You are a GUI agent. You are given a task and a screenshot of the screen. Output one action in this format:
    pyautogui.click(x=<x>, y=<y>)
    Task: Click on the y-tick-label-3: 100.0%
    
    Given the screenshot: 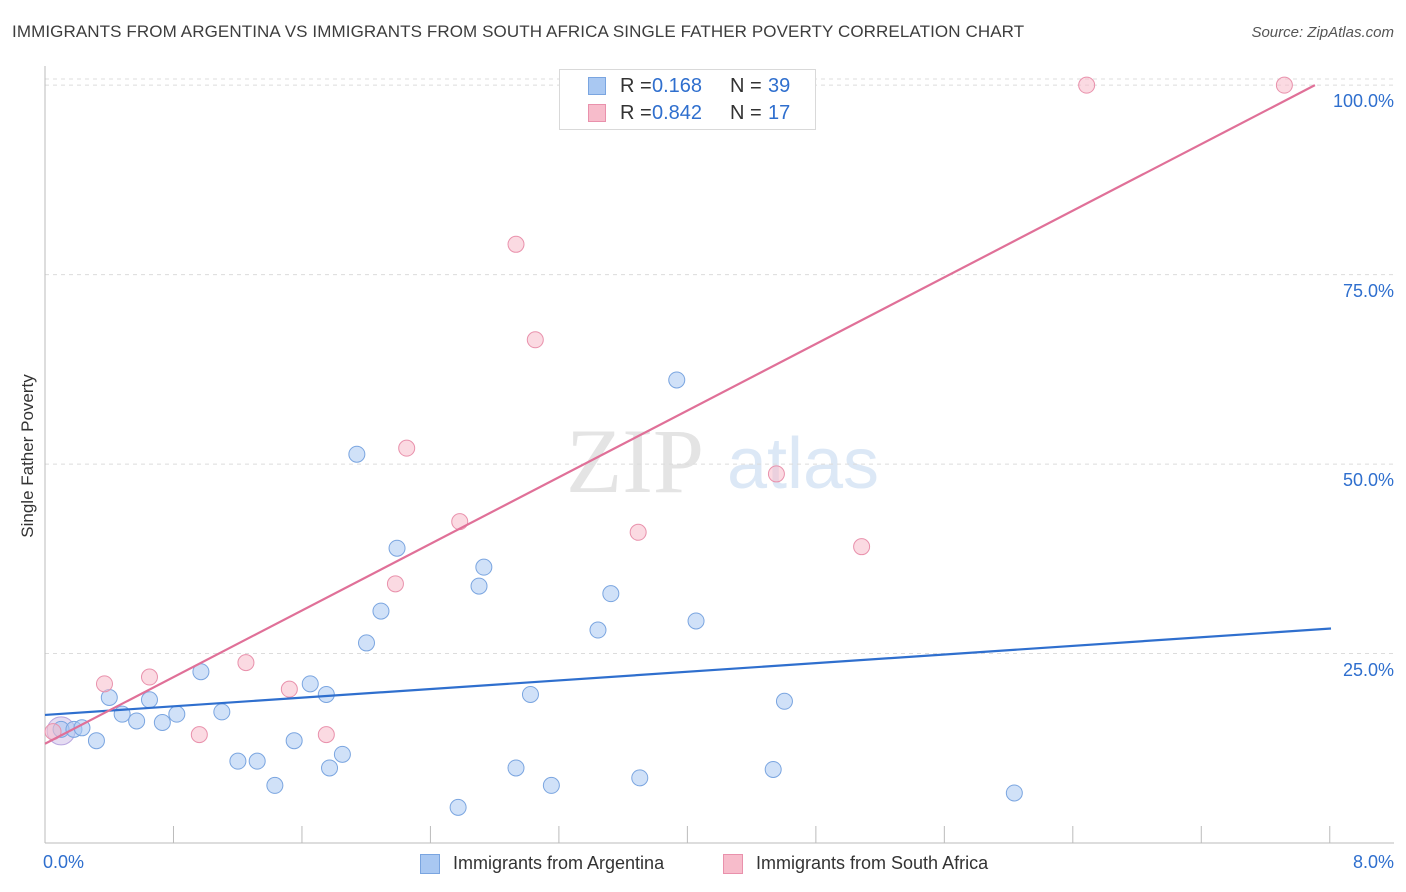 What is the action you would take?
    pyautogui.click(x=1363, y=101)
    